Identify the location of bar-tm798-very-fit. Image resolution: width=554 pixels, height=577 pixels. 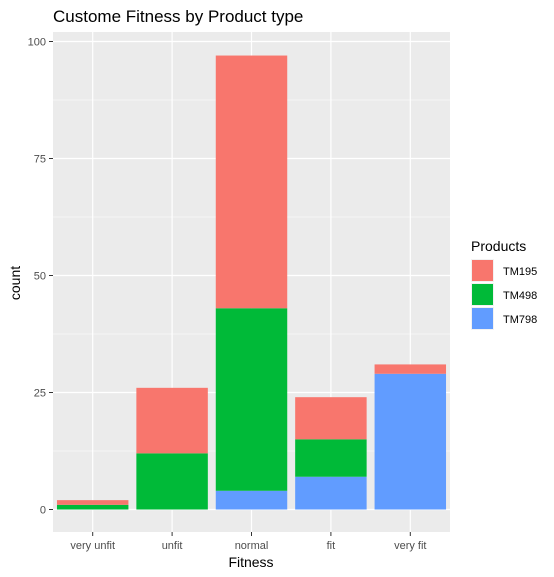
(410, 441).